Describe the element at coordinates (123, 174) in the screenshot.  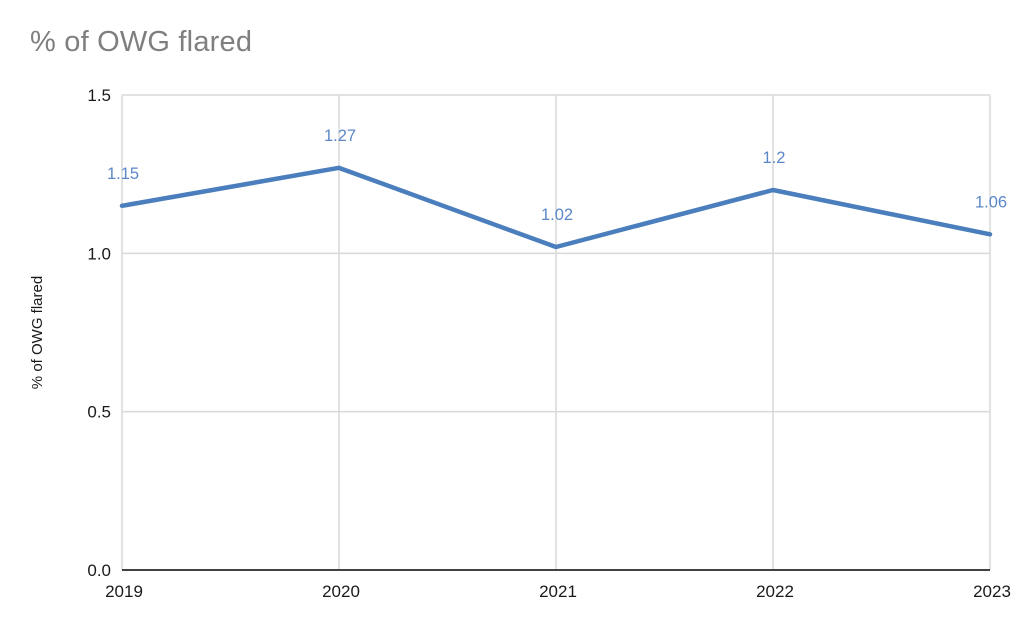
I see `data-point-label: 1.15` at that location.